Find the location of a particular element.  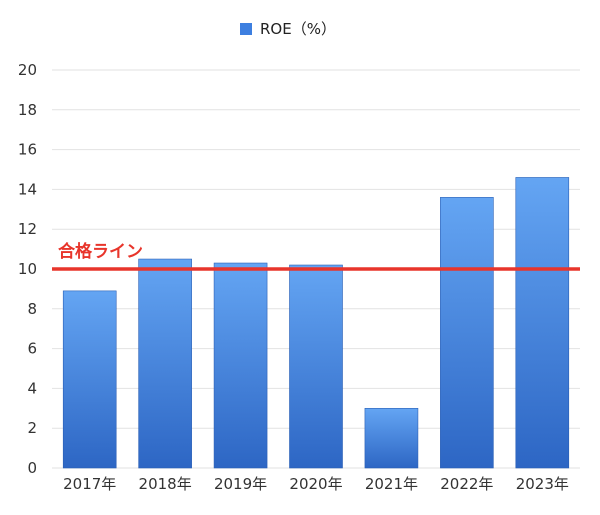

threshold: 合格ライン is located at coordinates (316, 256).